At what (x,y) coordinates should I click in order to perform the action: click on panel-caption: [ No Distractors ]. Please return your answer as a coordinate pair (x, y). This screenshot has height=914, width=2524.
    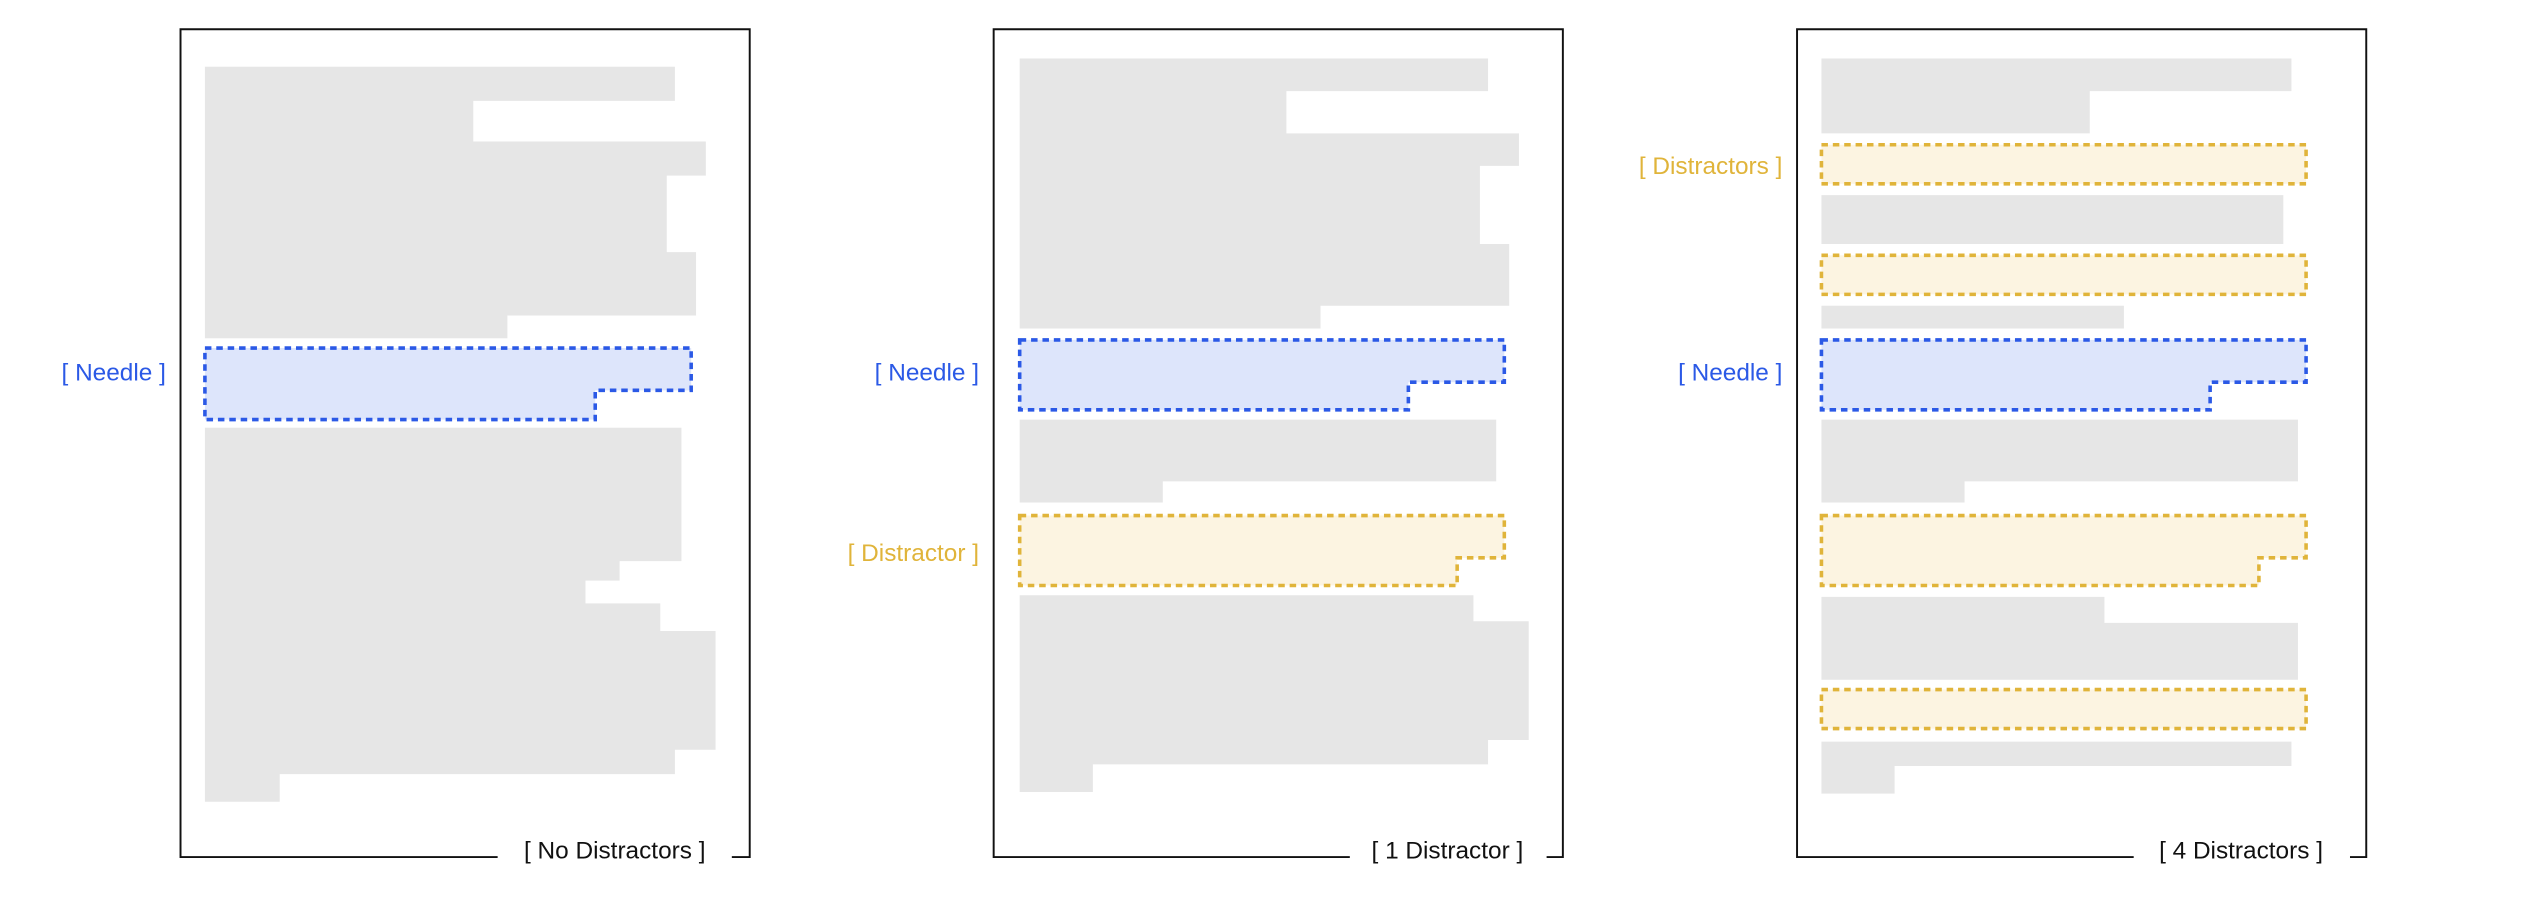
    Looking at the image, I should click on (615, 851).